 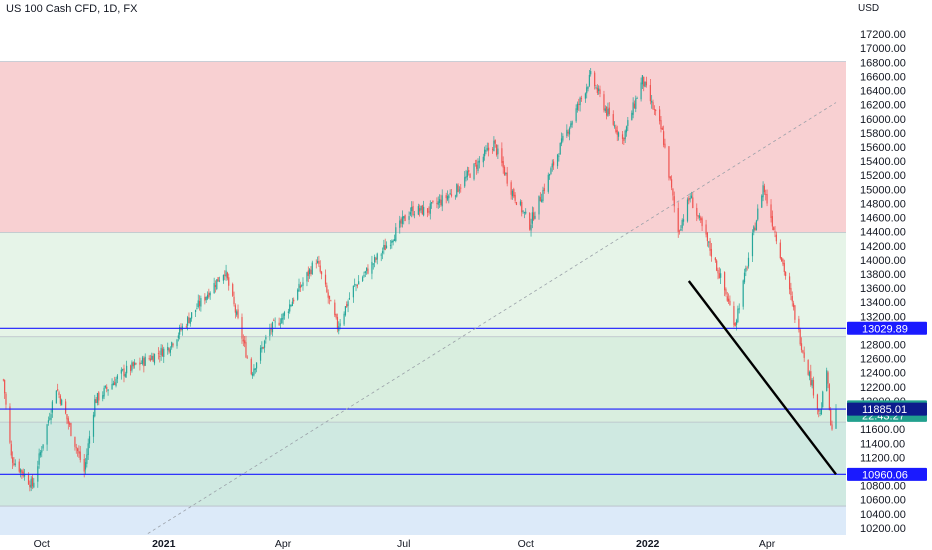 I want to click on downtrend-line, so click(x=762, y=378).